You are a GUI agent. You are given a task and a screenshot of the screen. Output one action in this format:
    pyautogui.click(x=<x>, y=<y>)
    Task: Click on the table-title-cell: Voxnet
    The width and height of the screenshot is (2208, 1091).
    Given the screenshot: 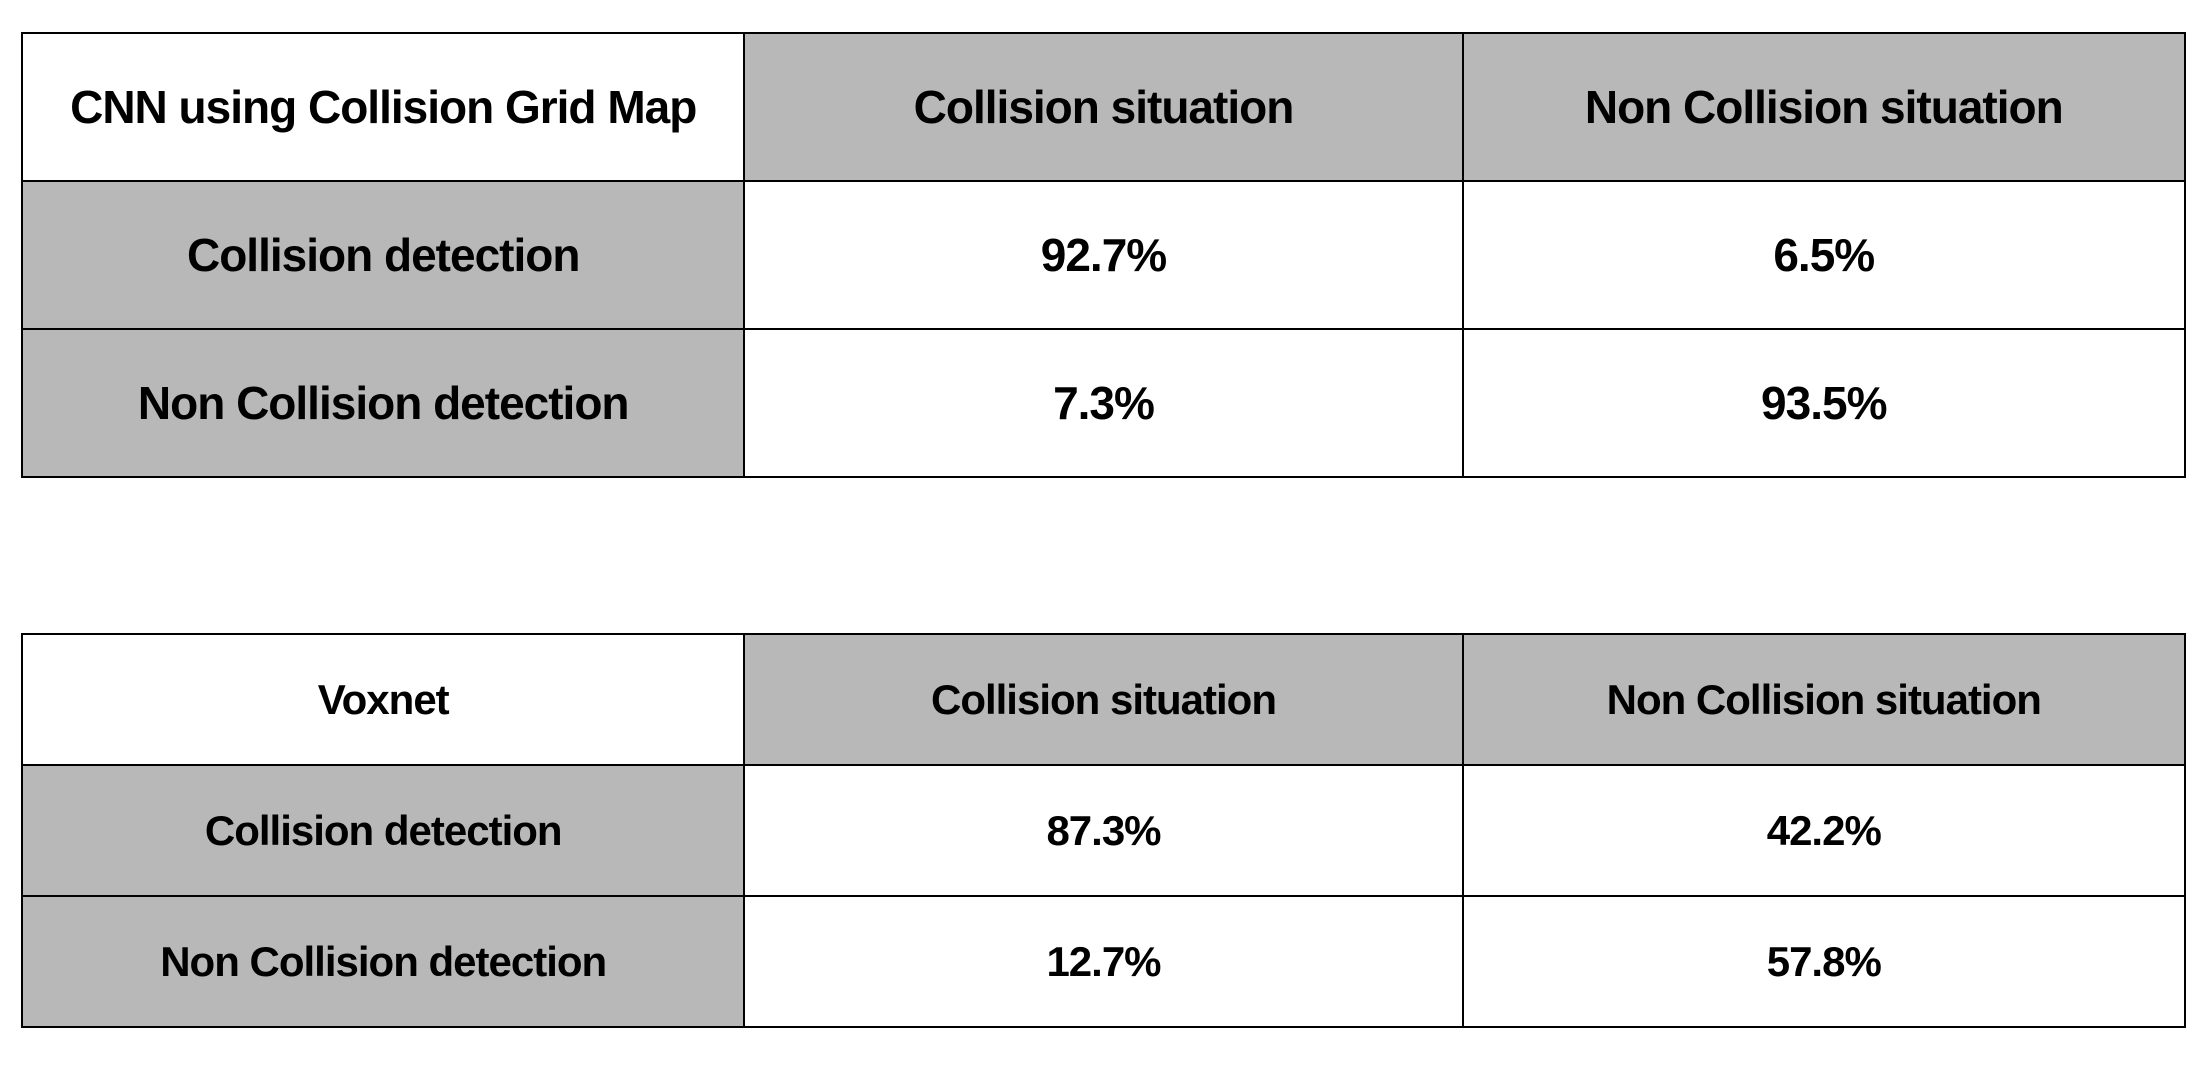 What is the action you would take?
    pyautogui.click(x=383, y=699)
    